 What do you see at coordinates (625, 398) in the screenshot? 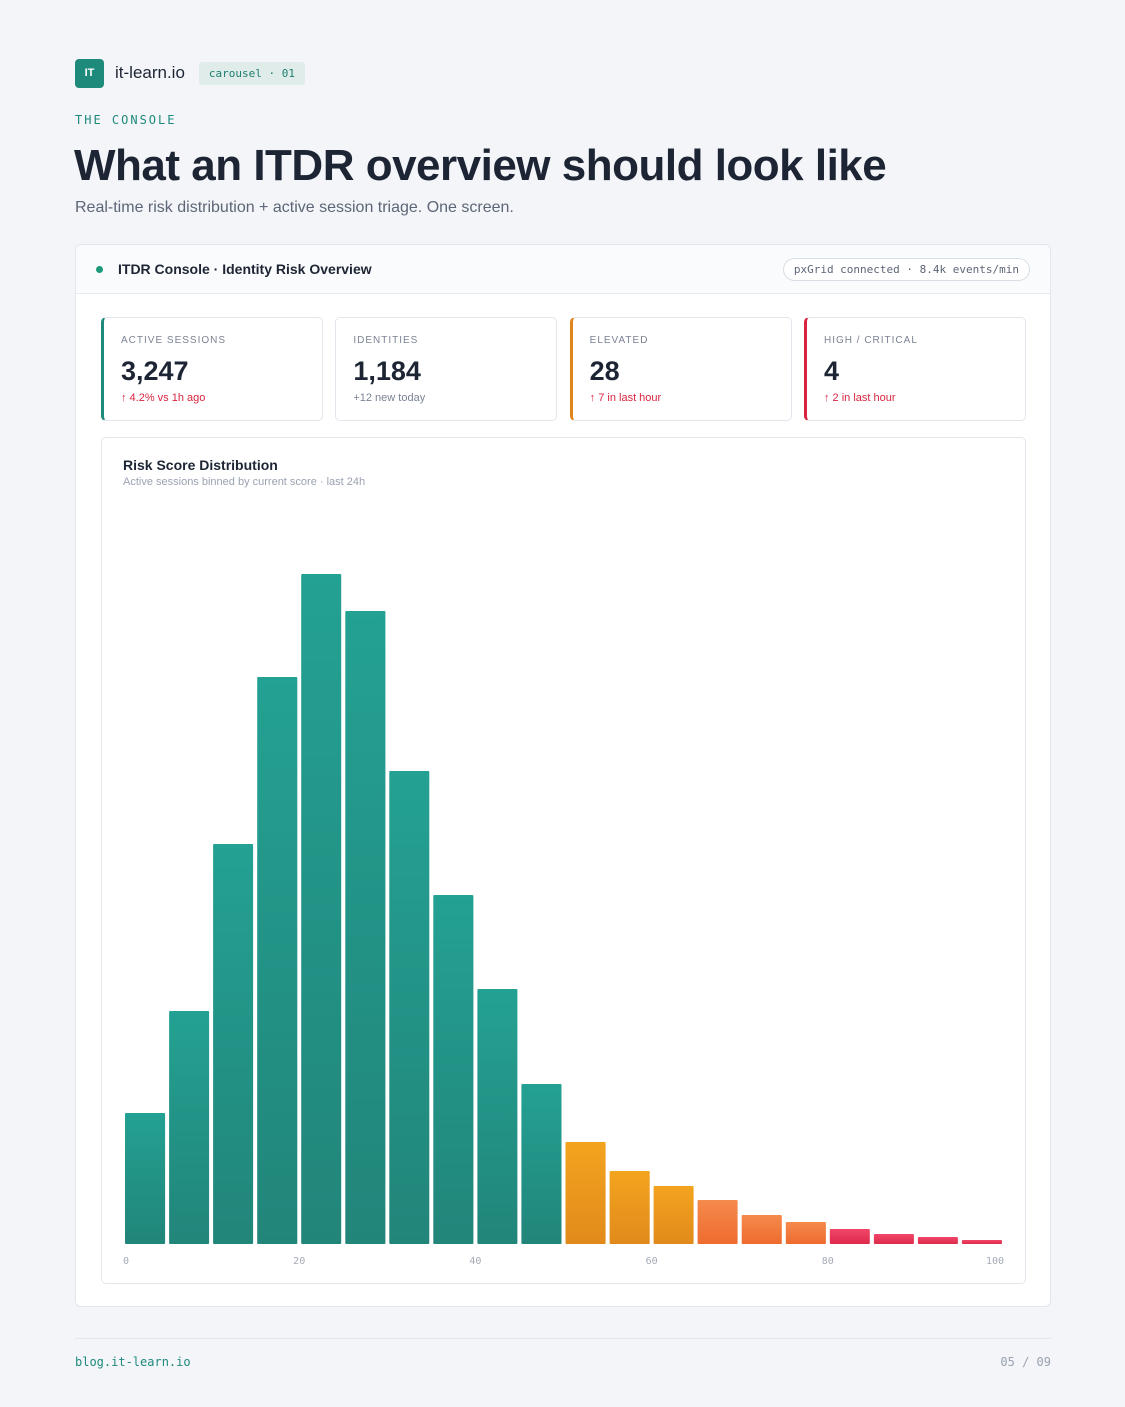
I see `stat-delta: ↑ 7 in last hour` at bounding box center [625, 398].